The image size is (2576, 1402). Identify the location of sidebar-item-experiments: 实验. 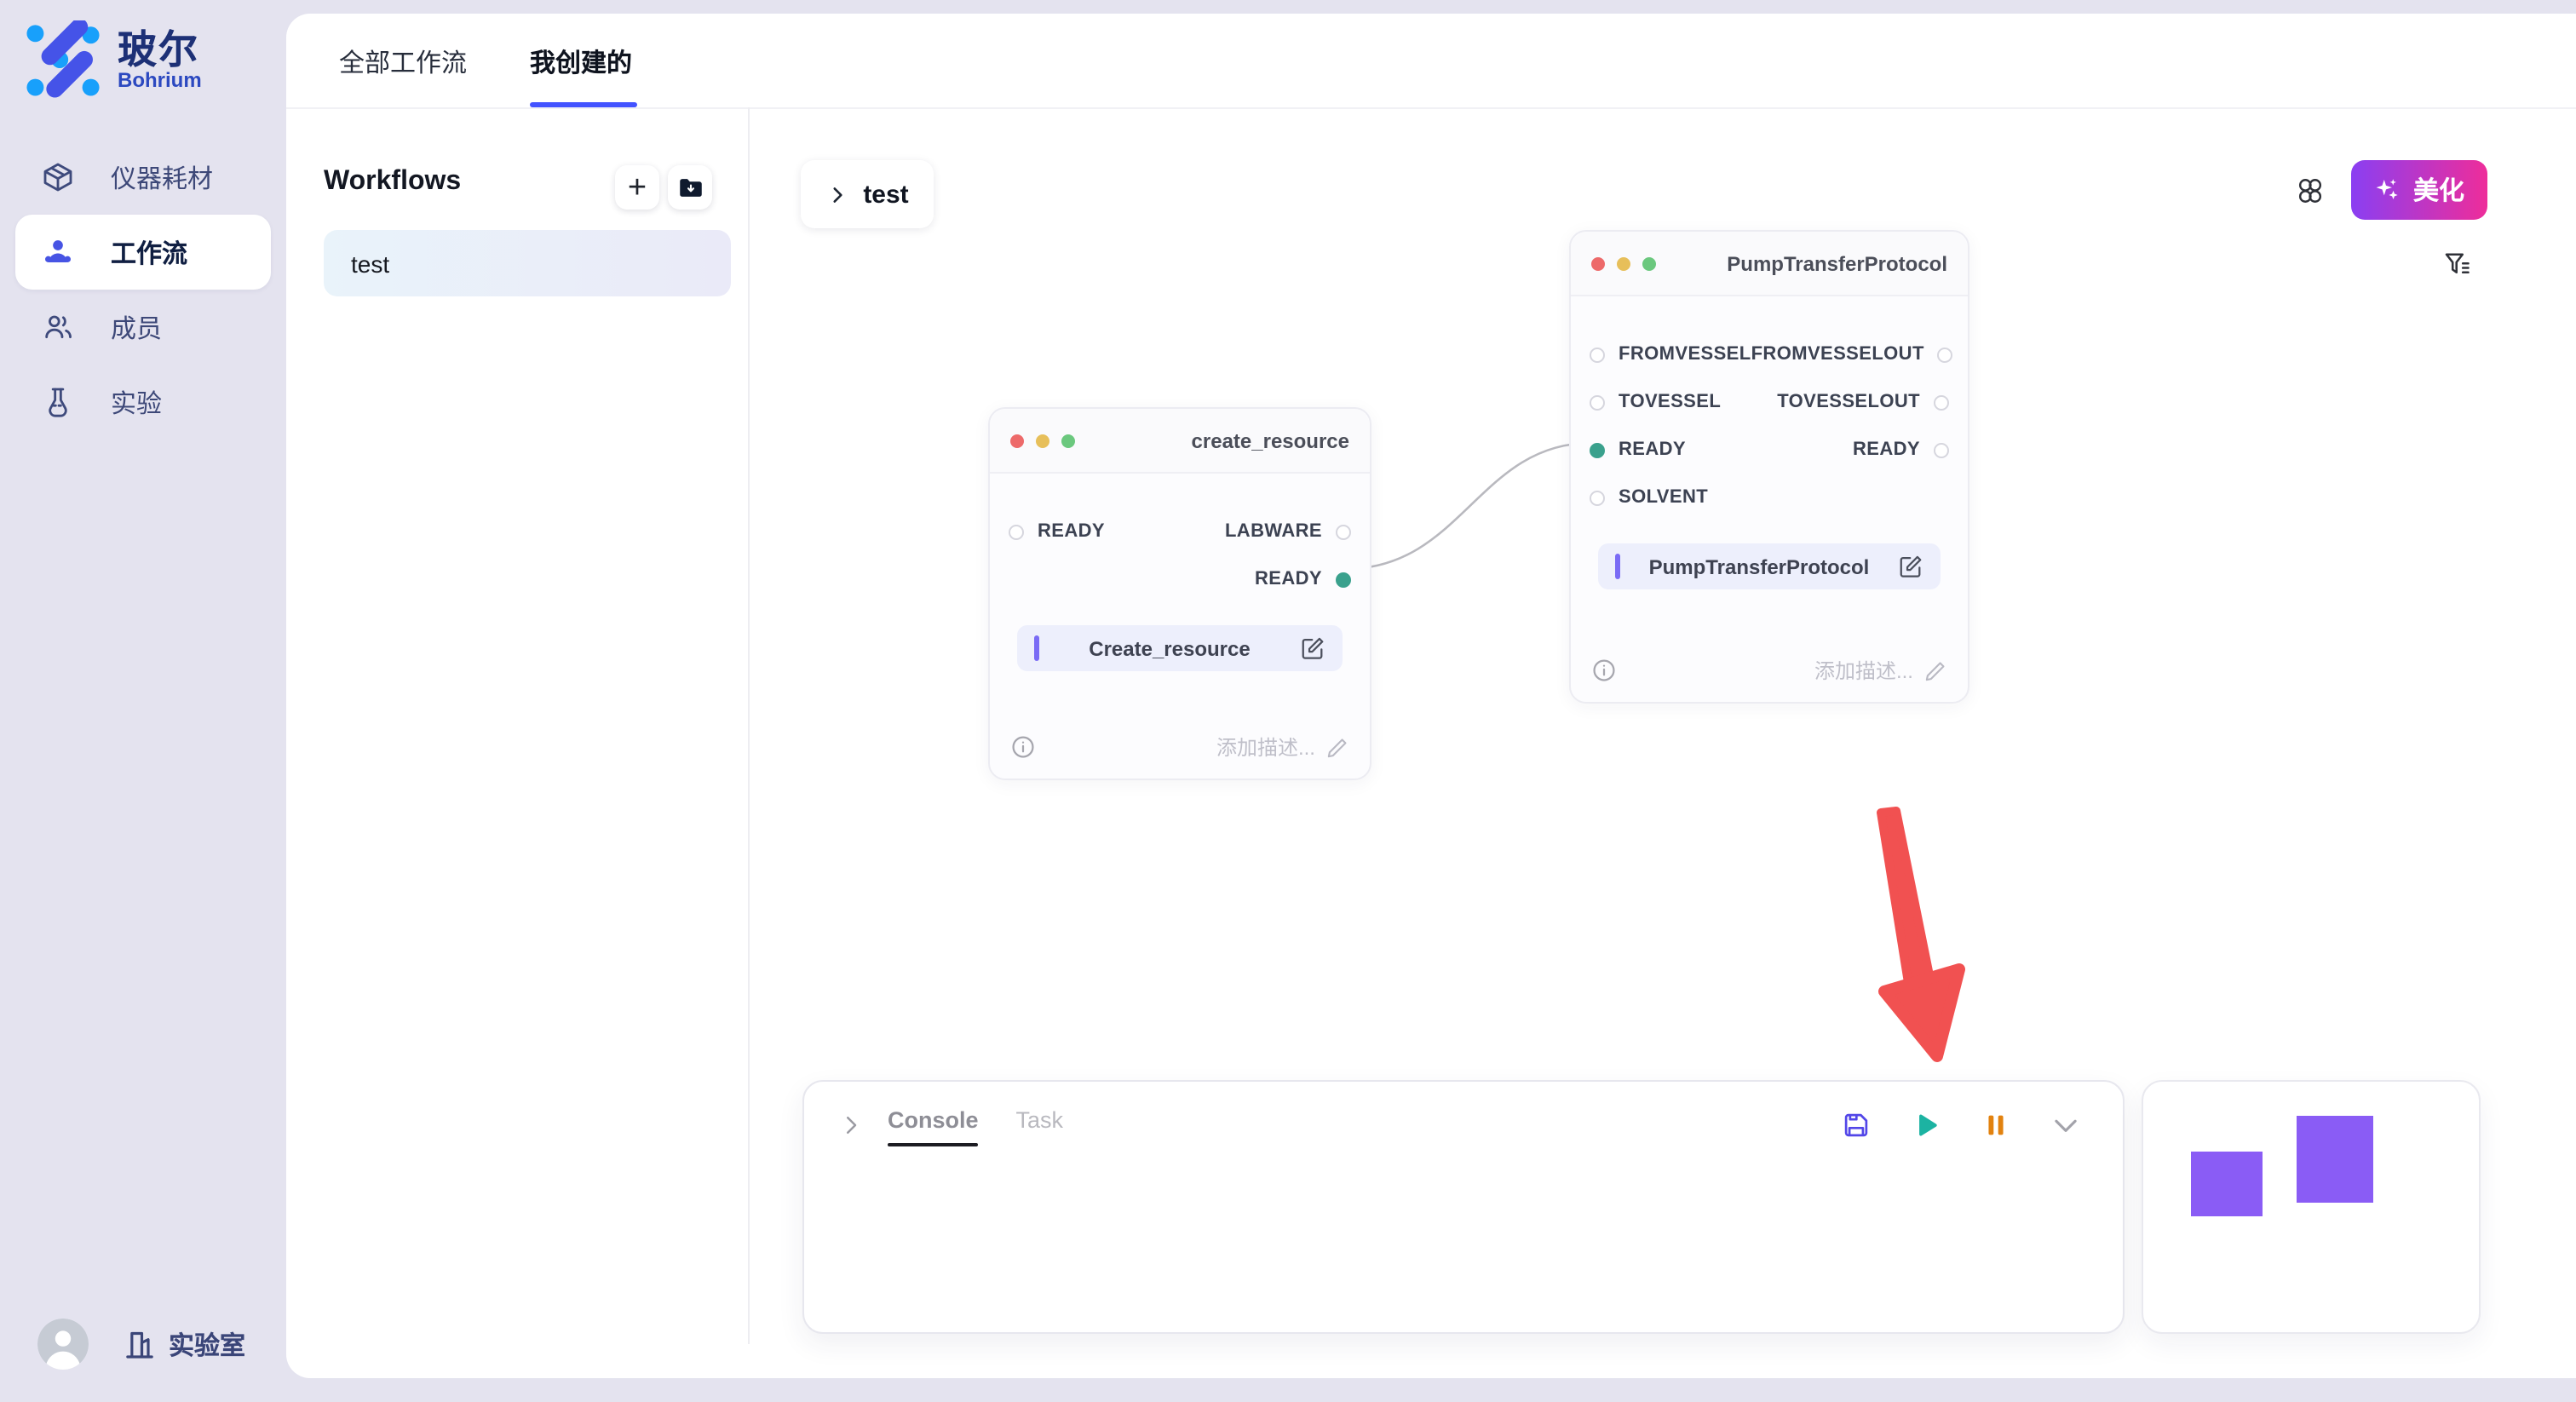
(143, 402).